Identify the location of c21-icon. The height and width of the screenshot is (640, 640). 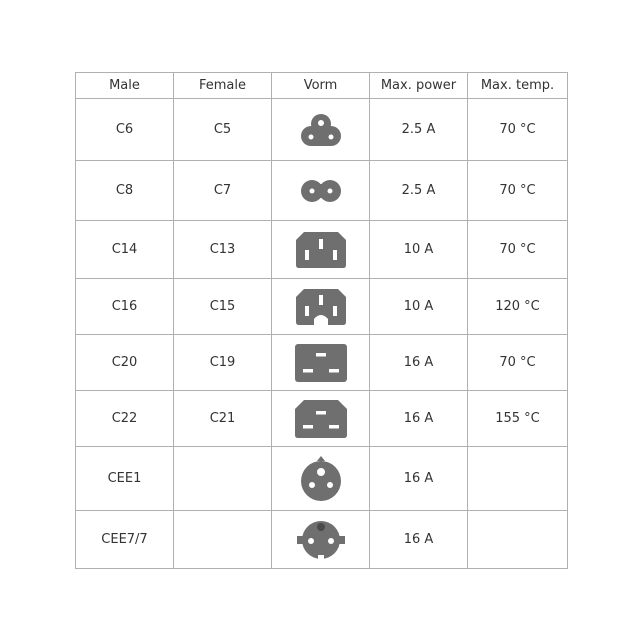
(320, 418).